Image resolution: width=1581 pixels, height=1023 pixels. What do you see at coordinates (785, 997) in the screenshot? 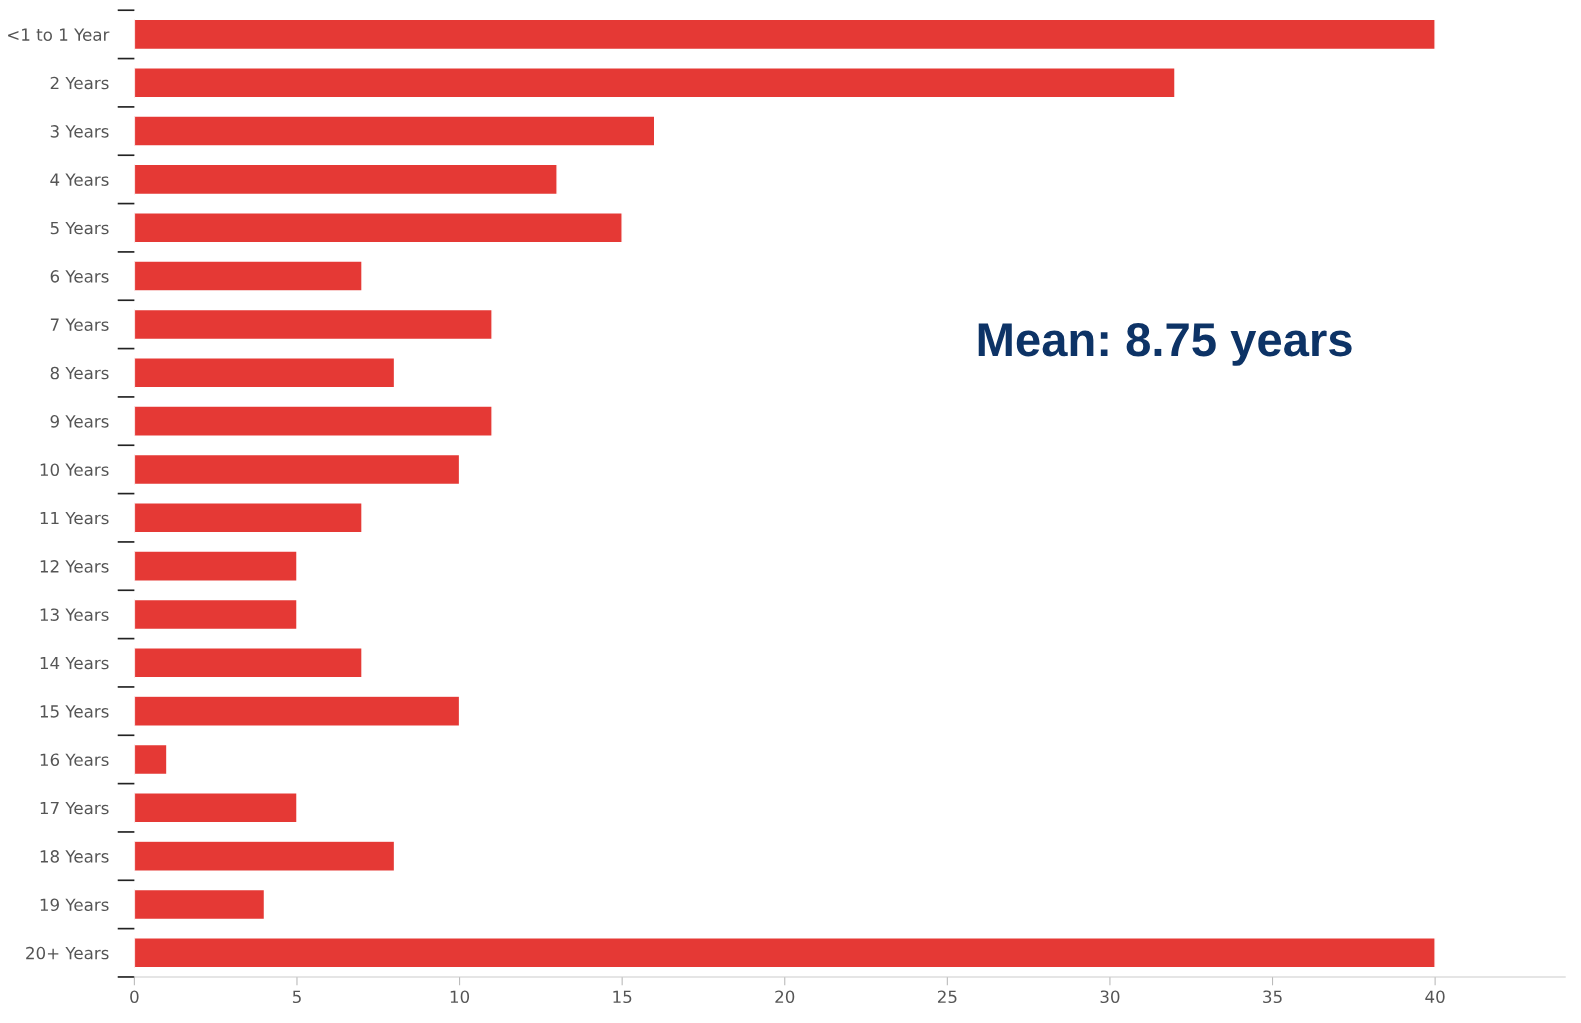
I see `x-tick-label: 20` at bounding box center [785, 997].